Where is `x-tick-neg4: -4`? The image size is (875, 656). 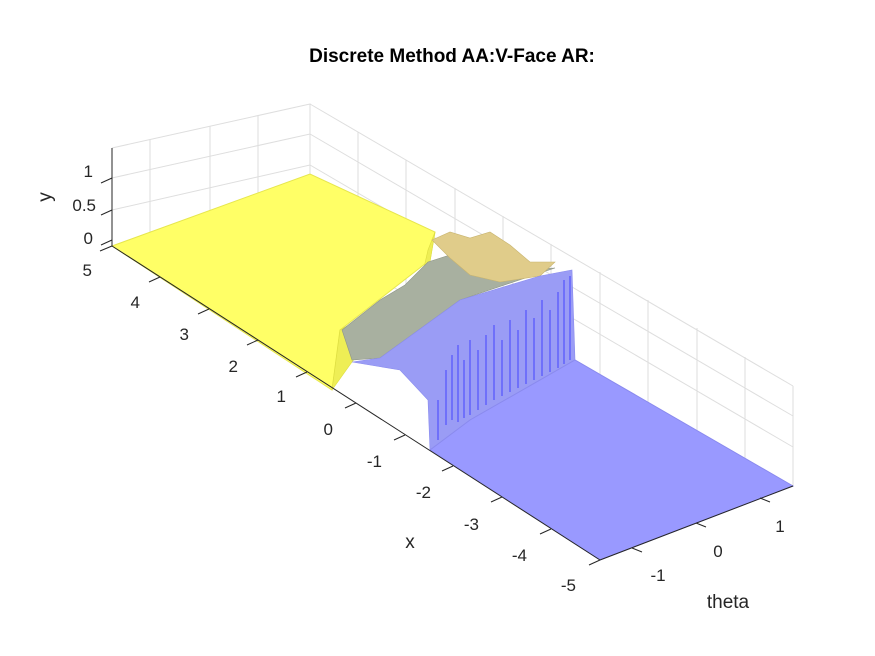
x-tick-neg4: -4 is located at coordinates (532, 546).